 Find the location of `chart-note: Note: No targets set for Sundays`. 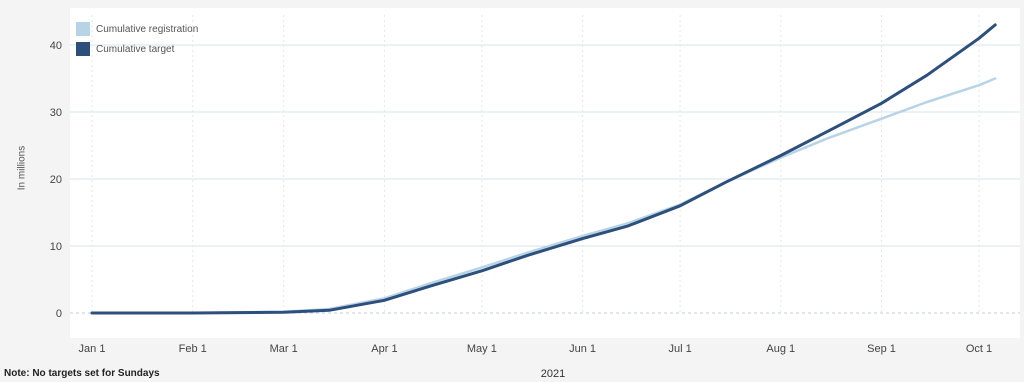

chart-note: Note: No targets set for Sundays is located at coordinates (82, 373).